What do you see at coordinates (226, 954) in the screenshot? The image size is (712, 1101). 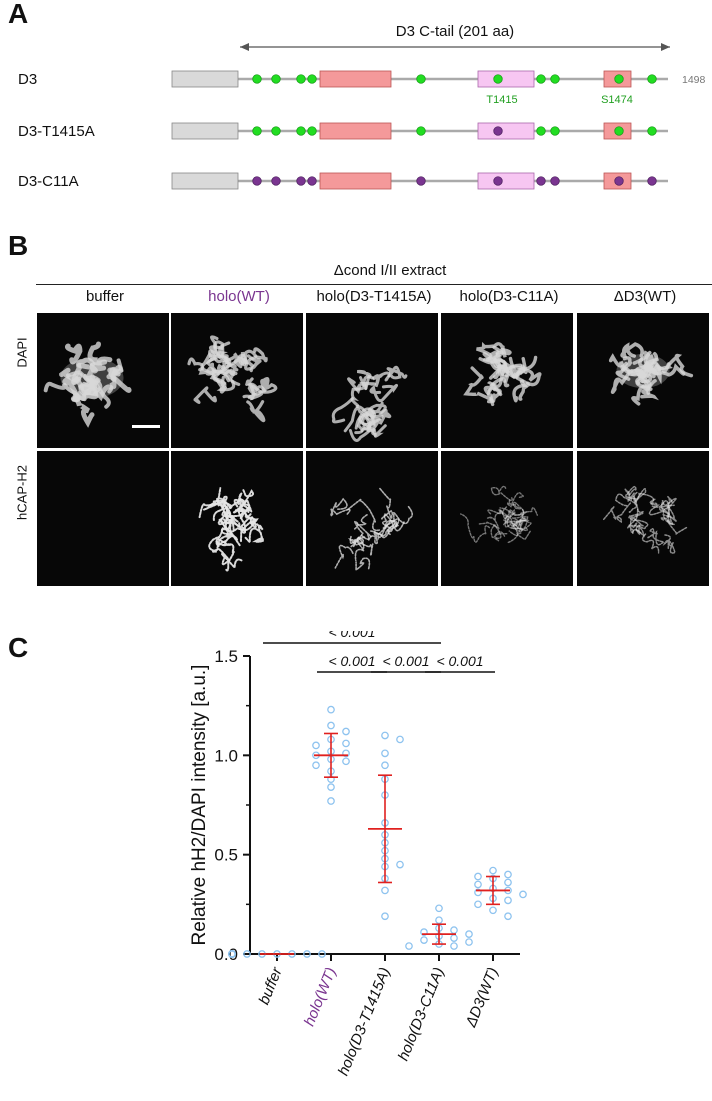 I see `y-tick-label: 0.0` at bounding box center [226, 954].